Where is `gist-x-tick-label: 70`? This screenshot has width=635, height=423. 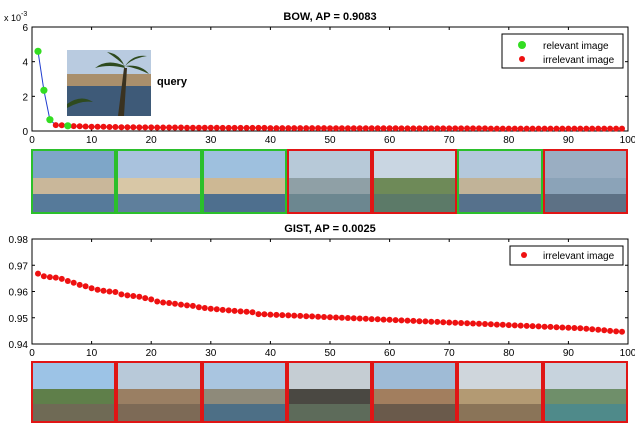 gist-x-tick-label: 70 is located at coordinates (450, 353).